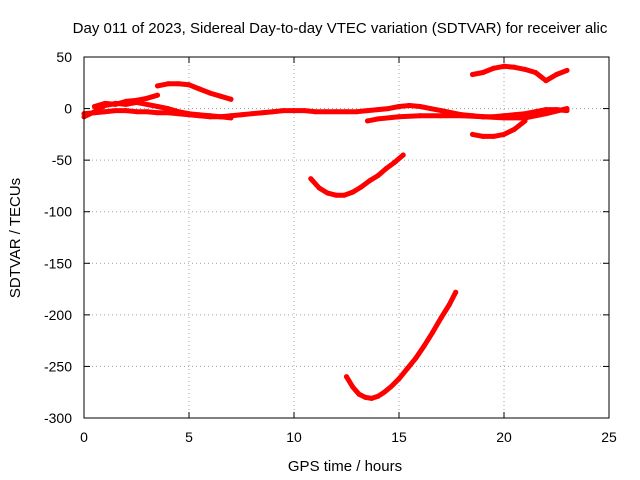 The height and width of the screenshot is (480, 640). Describe the element at coordinates (58, 212) in the screenshot. I see `y-tick-label: -100` at that location.